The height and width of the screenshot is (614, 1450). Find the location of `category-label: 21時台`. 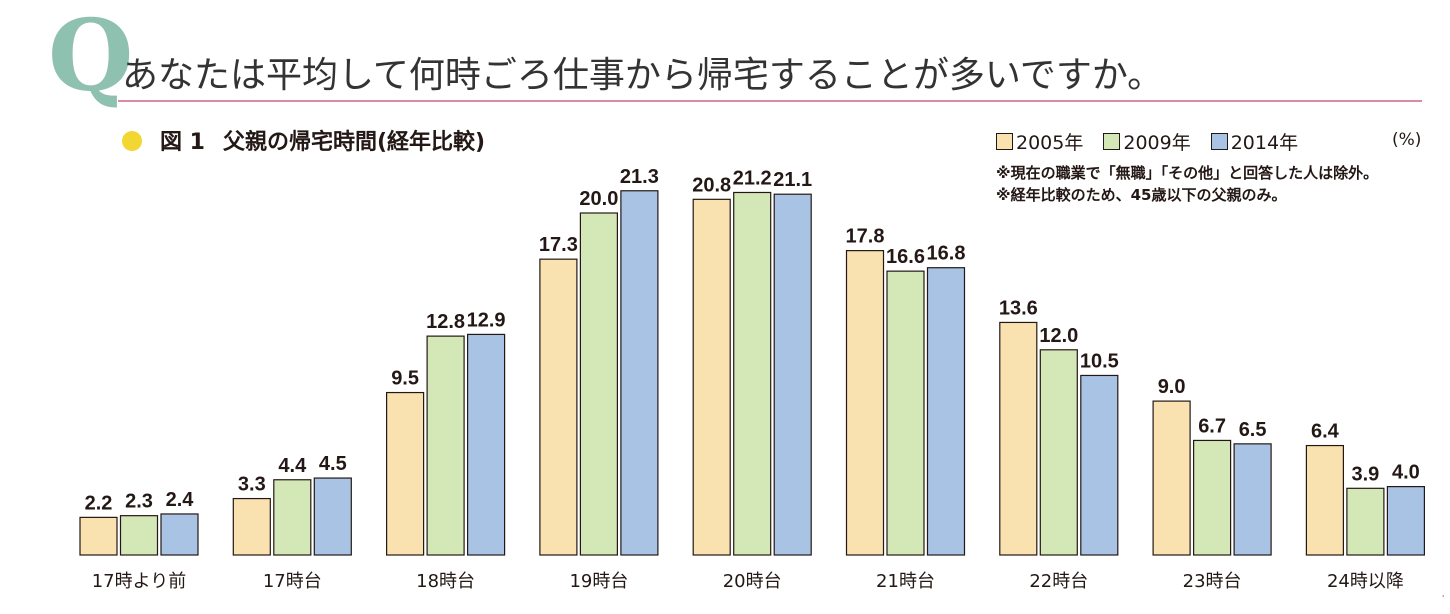

category-label: 21時台 is located at coordinates (905, 581).